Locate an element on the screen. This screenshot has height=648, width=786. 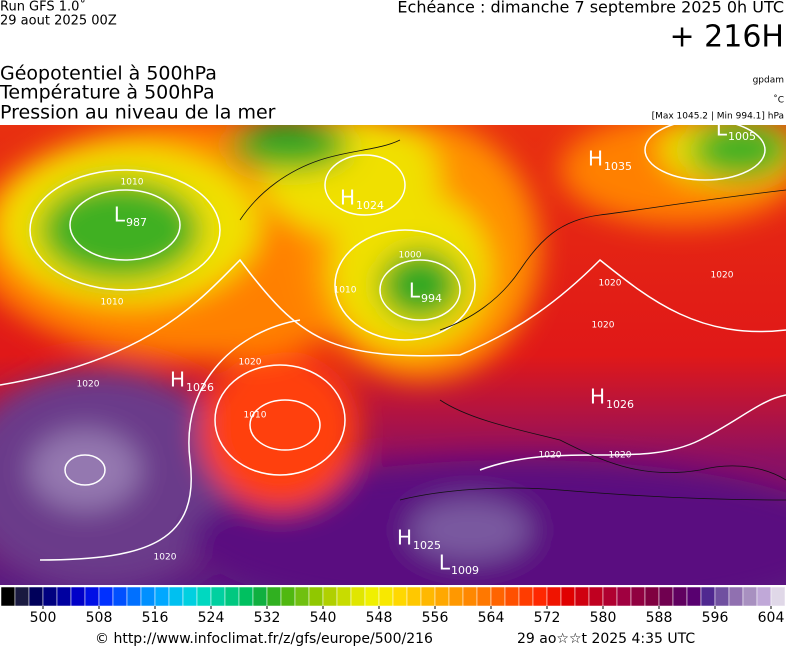
pressure-center-value: 987 is located at coordinates (136, 222).